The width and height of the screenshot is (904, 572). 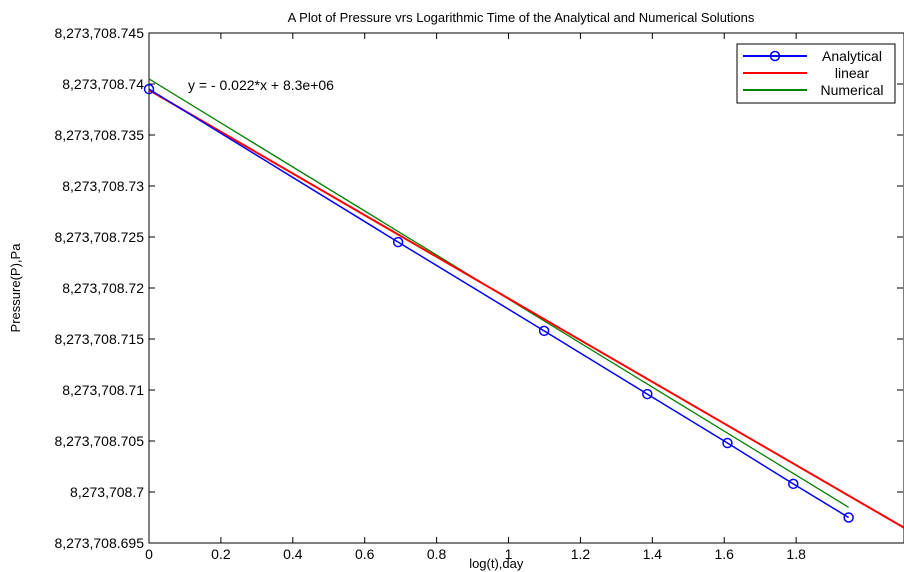 I want to click on legend-label-linear: linear, so click(x=852, y=73).